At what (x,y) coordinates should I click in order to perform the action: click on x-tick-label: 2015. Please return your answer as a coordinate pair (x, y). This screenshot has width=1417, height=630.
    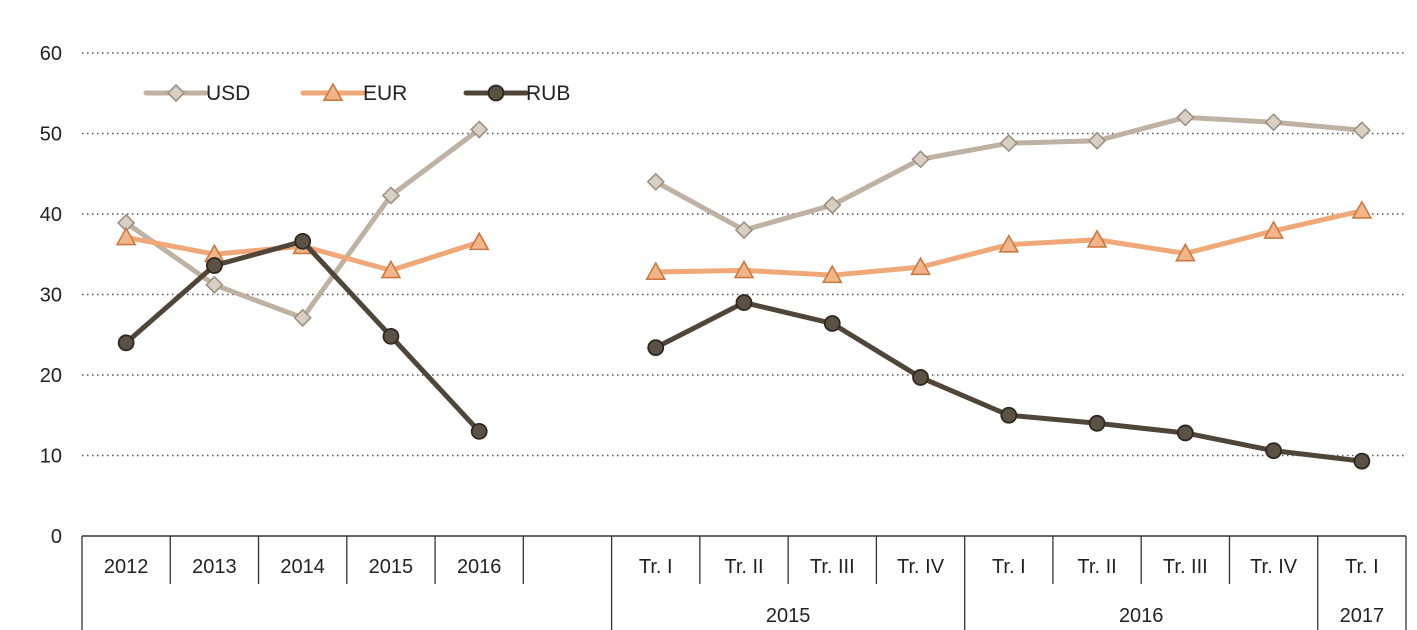
    Looking at the image, I should click on (391, 567).